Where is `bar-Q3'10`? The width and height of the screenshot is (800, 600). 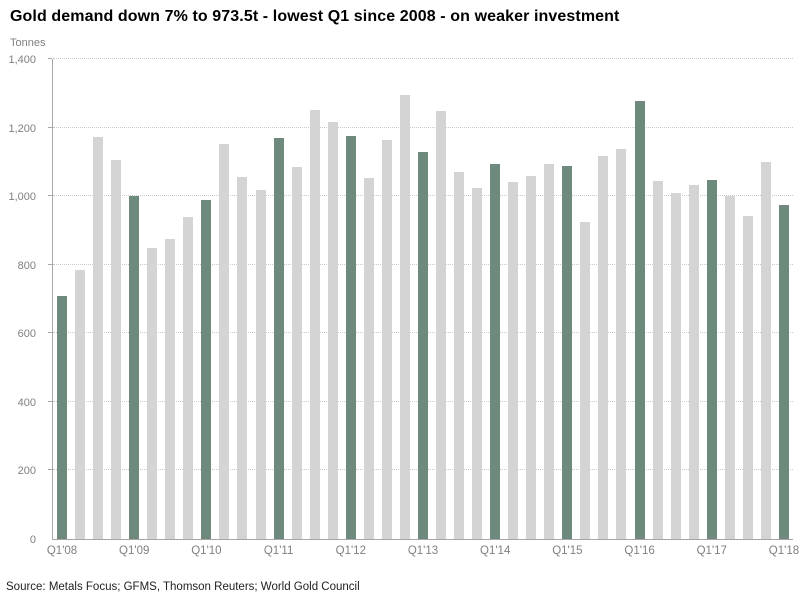 bar-Q3'10 is located at coordinates (242, 358).